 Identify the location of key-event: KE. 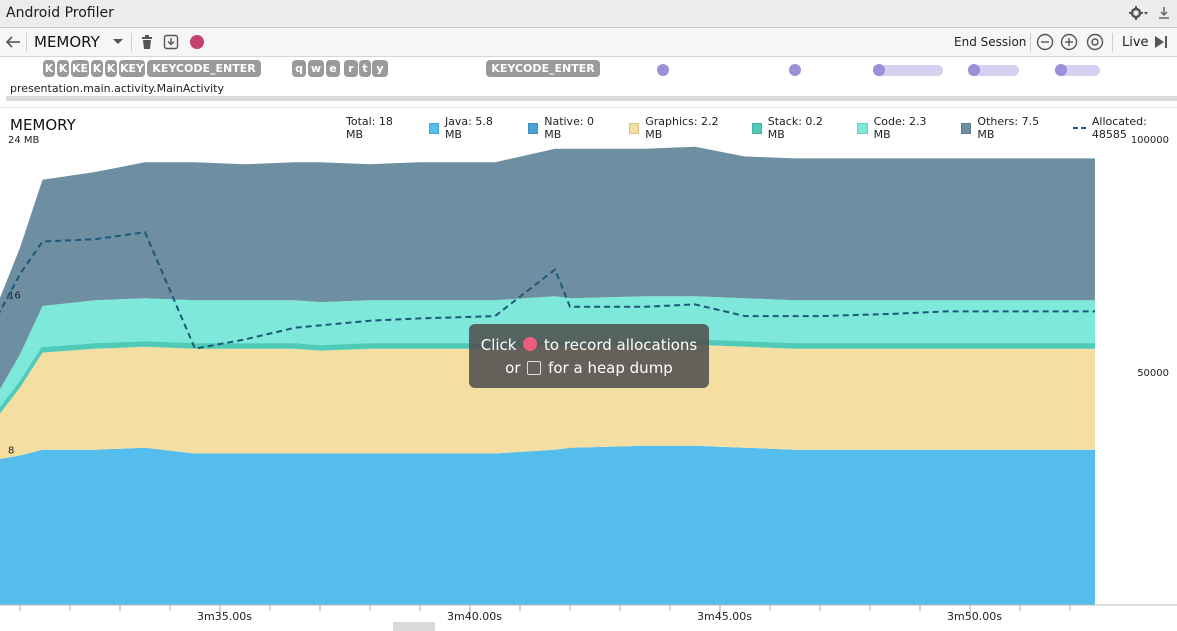
(80, 68).